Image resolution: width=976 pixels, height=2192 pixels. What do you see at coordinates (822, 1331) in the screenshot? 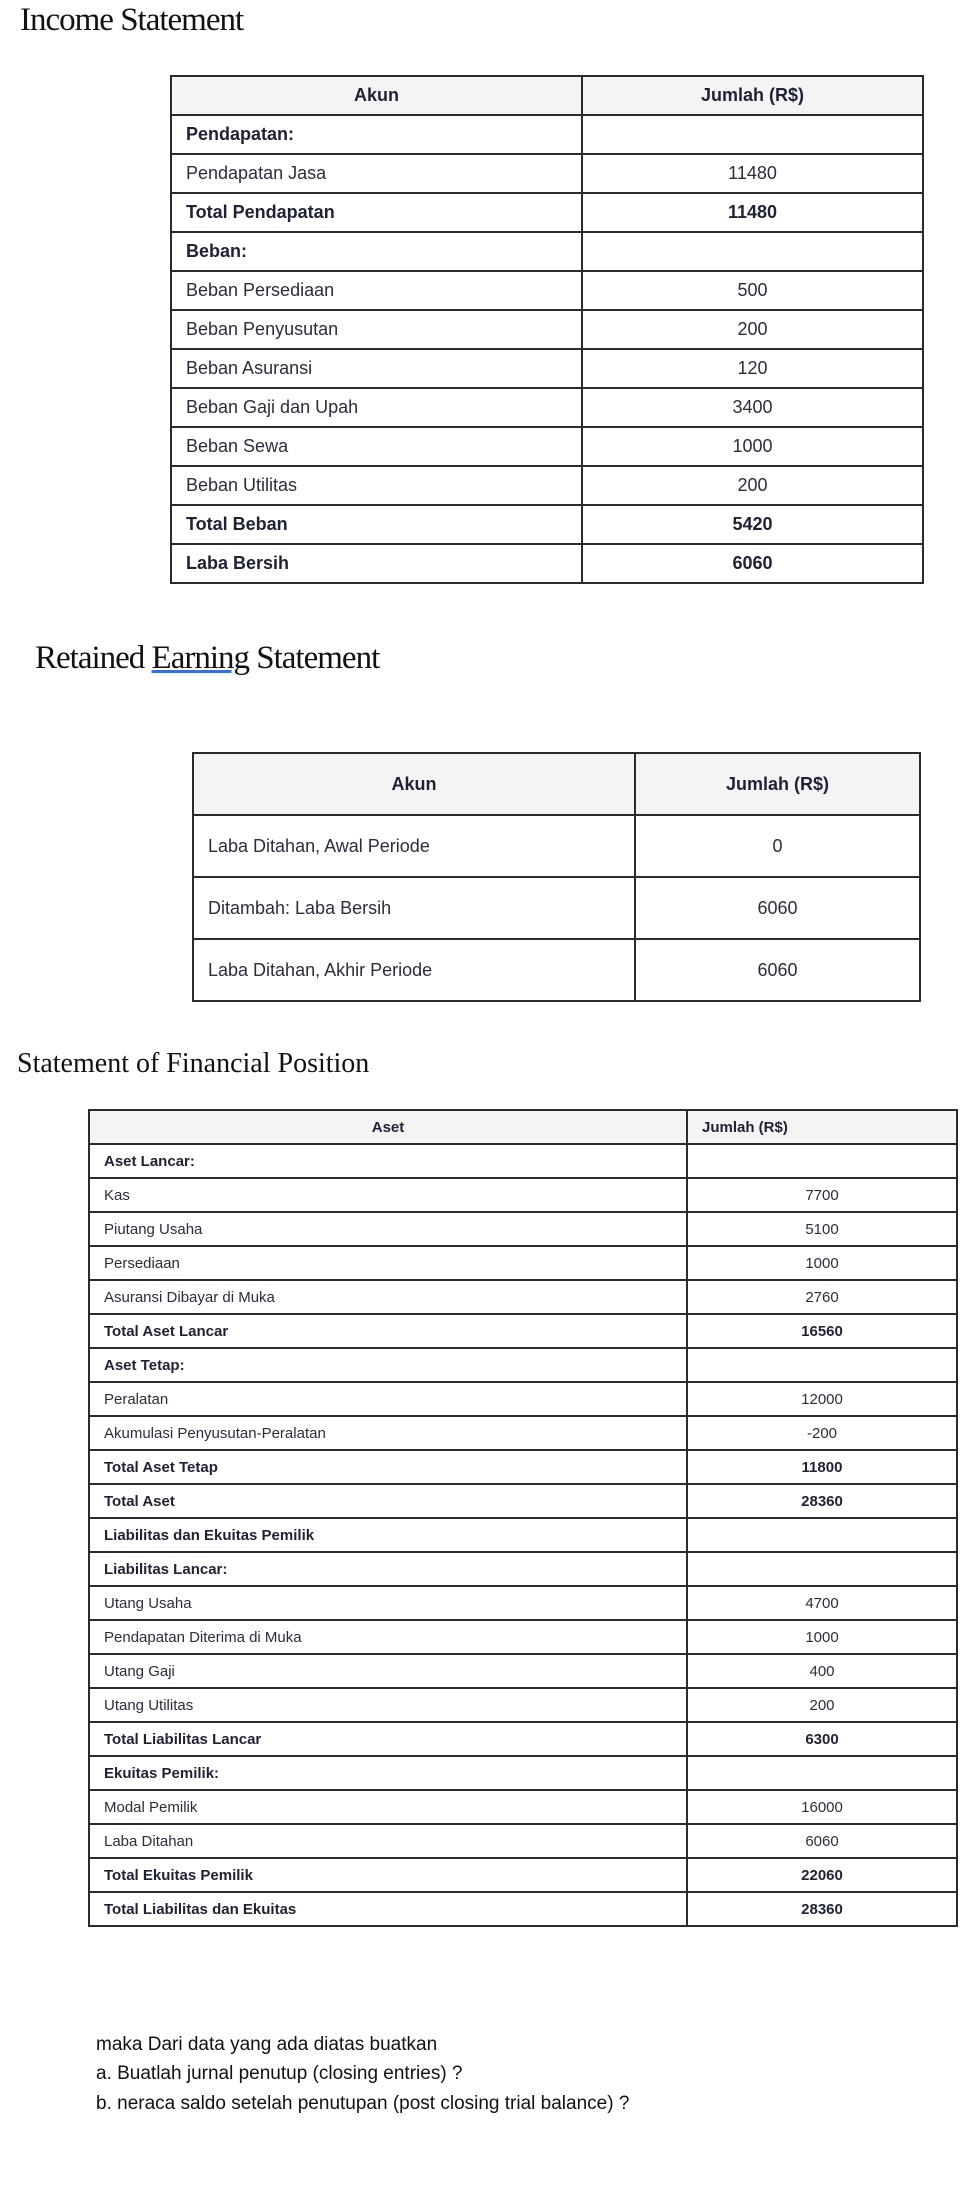
I see `amount-value: 16560` at bounding box center [822, 1331].